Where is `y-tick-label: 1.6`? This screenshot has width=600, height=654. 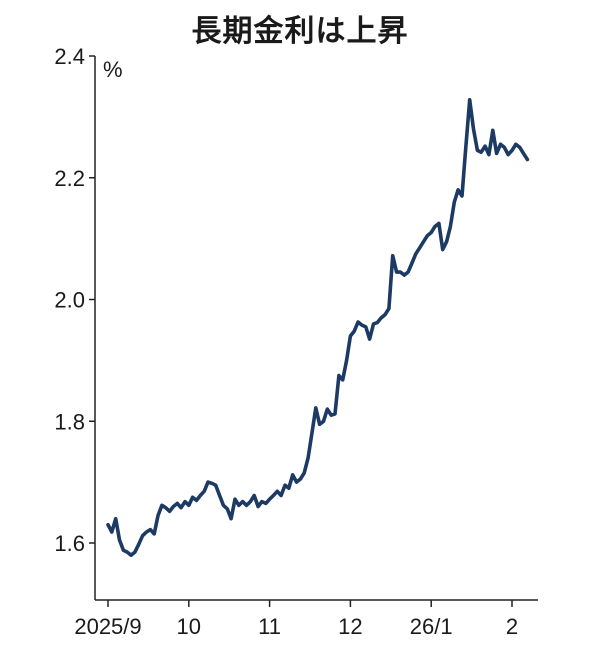 y-tick-label: 1.6 is located at coordinates (69, 543).